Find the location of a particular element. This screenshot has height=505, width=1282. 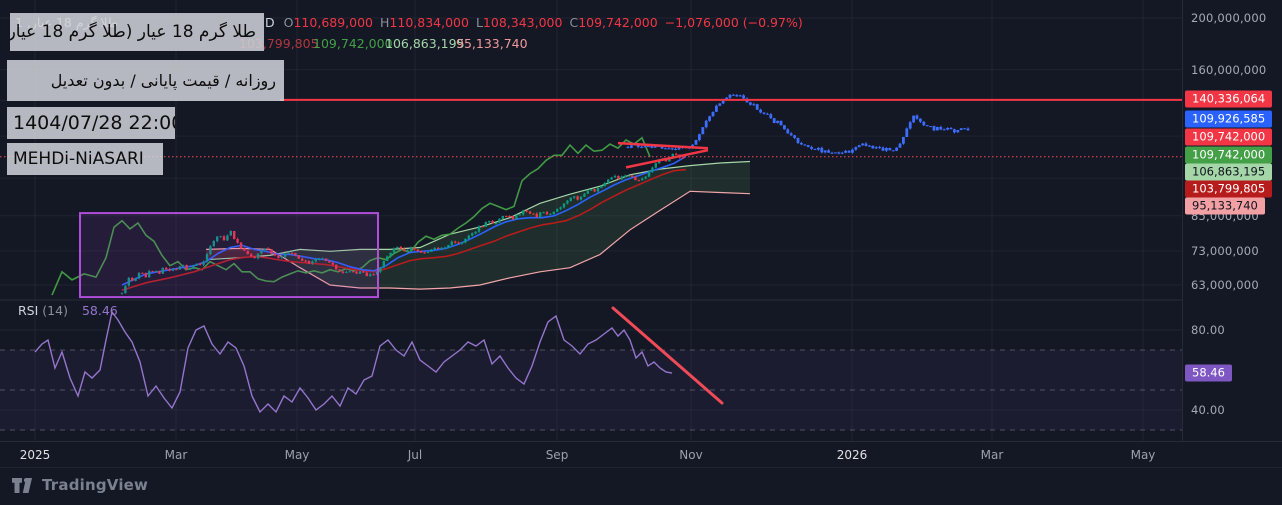

low-label: L is located at coordinates (479, 22).